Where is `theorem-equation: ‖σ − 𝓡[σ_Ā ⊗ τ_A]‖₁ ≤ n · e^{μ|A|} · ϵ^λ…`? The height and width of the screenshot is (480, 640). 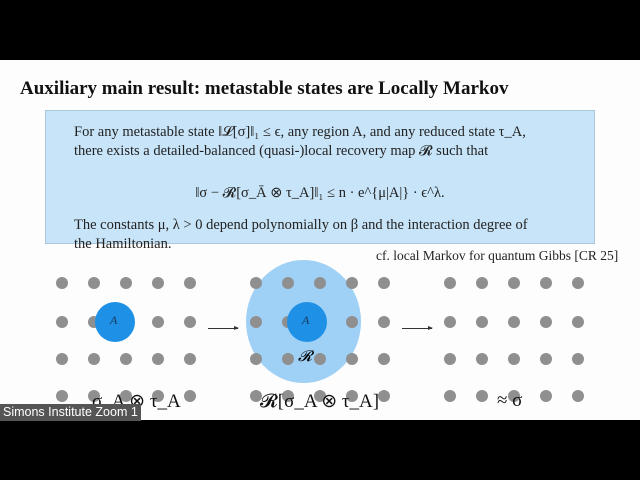 theorem-equation: ‖σ − 𝓡[σ_Ā ⊗ τ_A]‖₁ ≤ n · e^{μ|A|} · ϵ^λ… is located at coordinates (320, 193).